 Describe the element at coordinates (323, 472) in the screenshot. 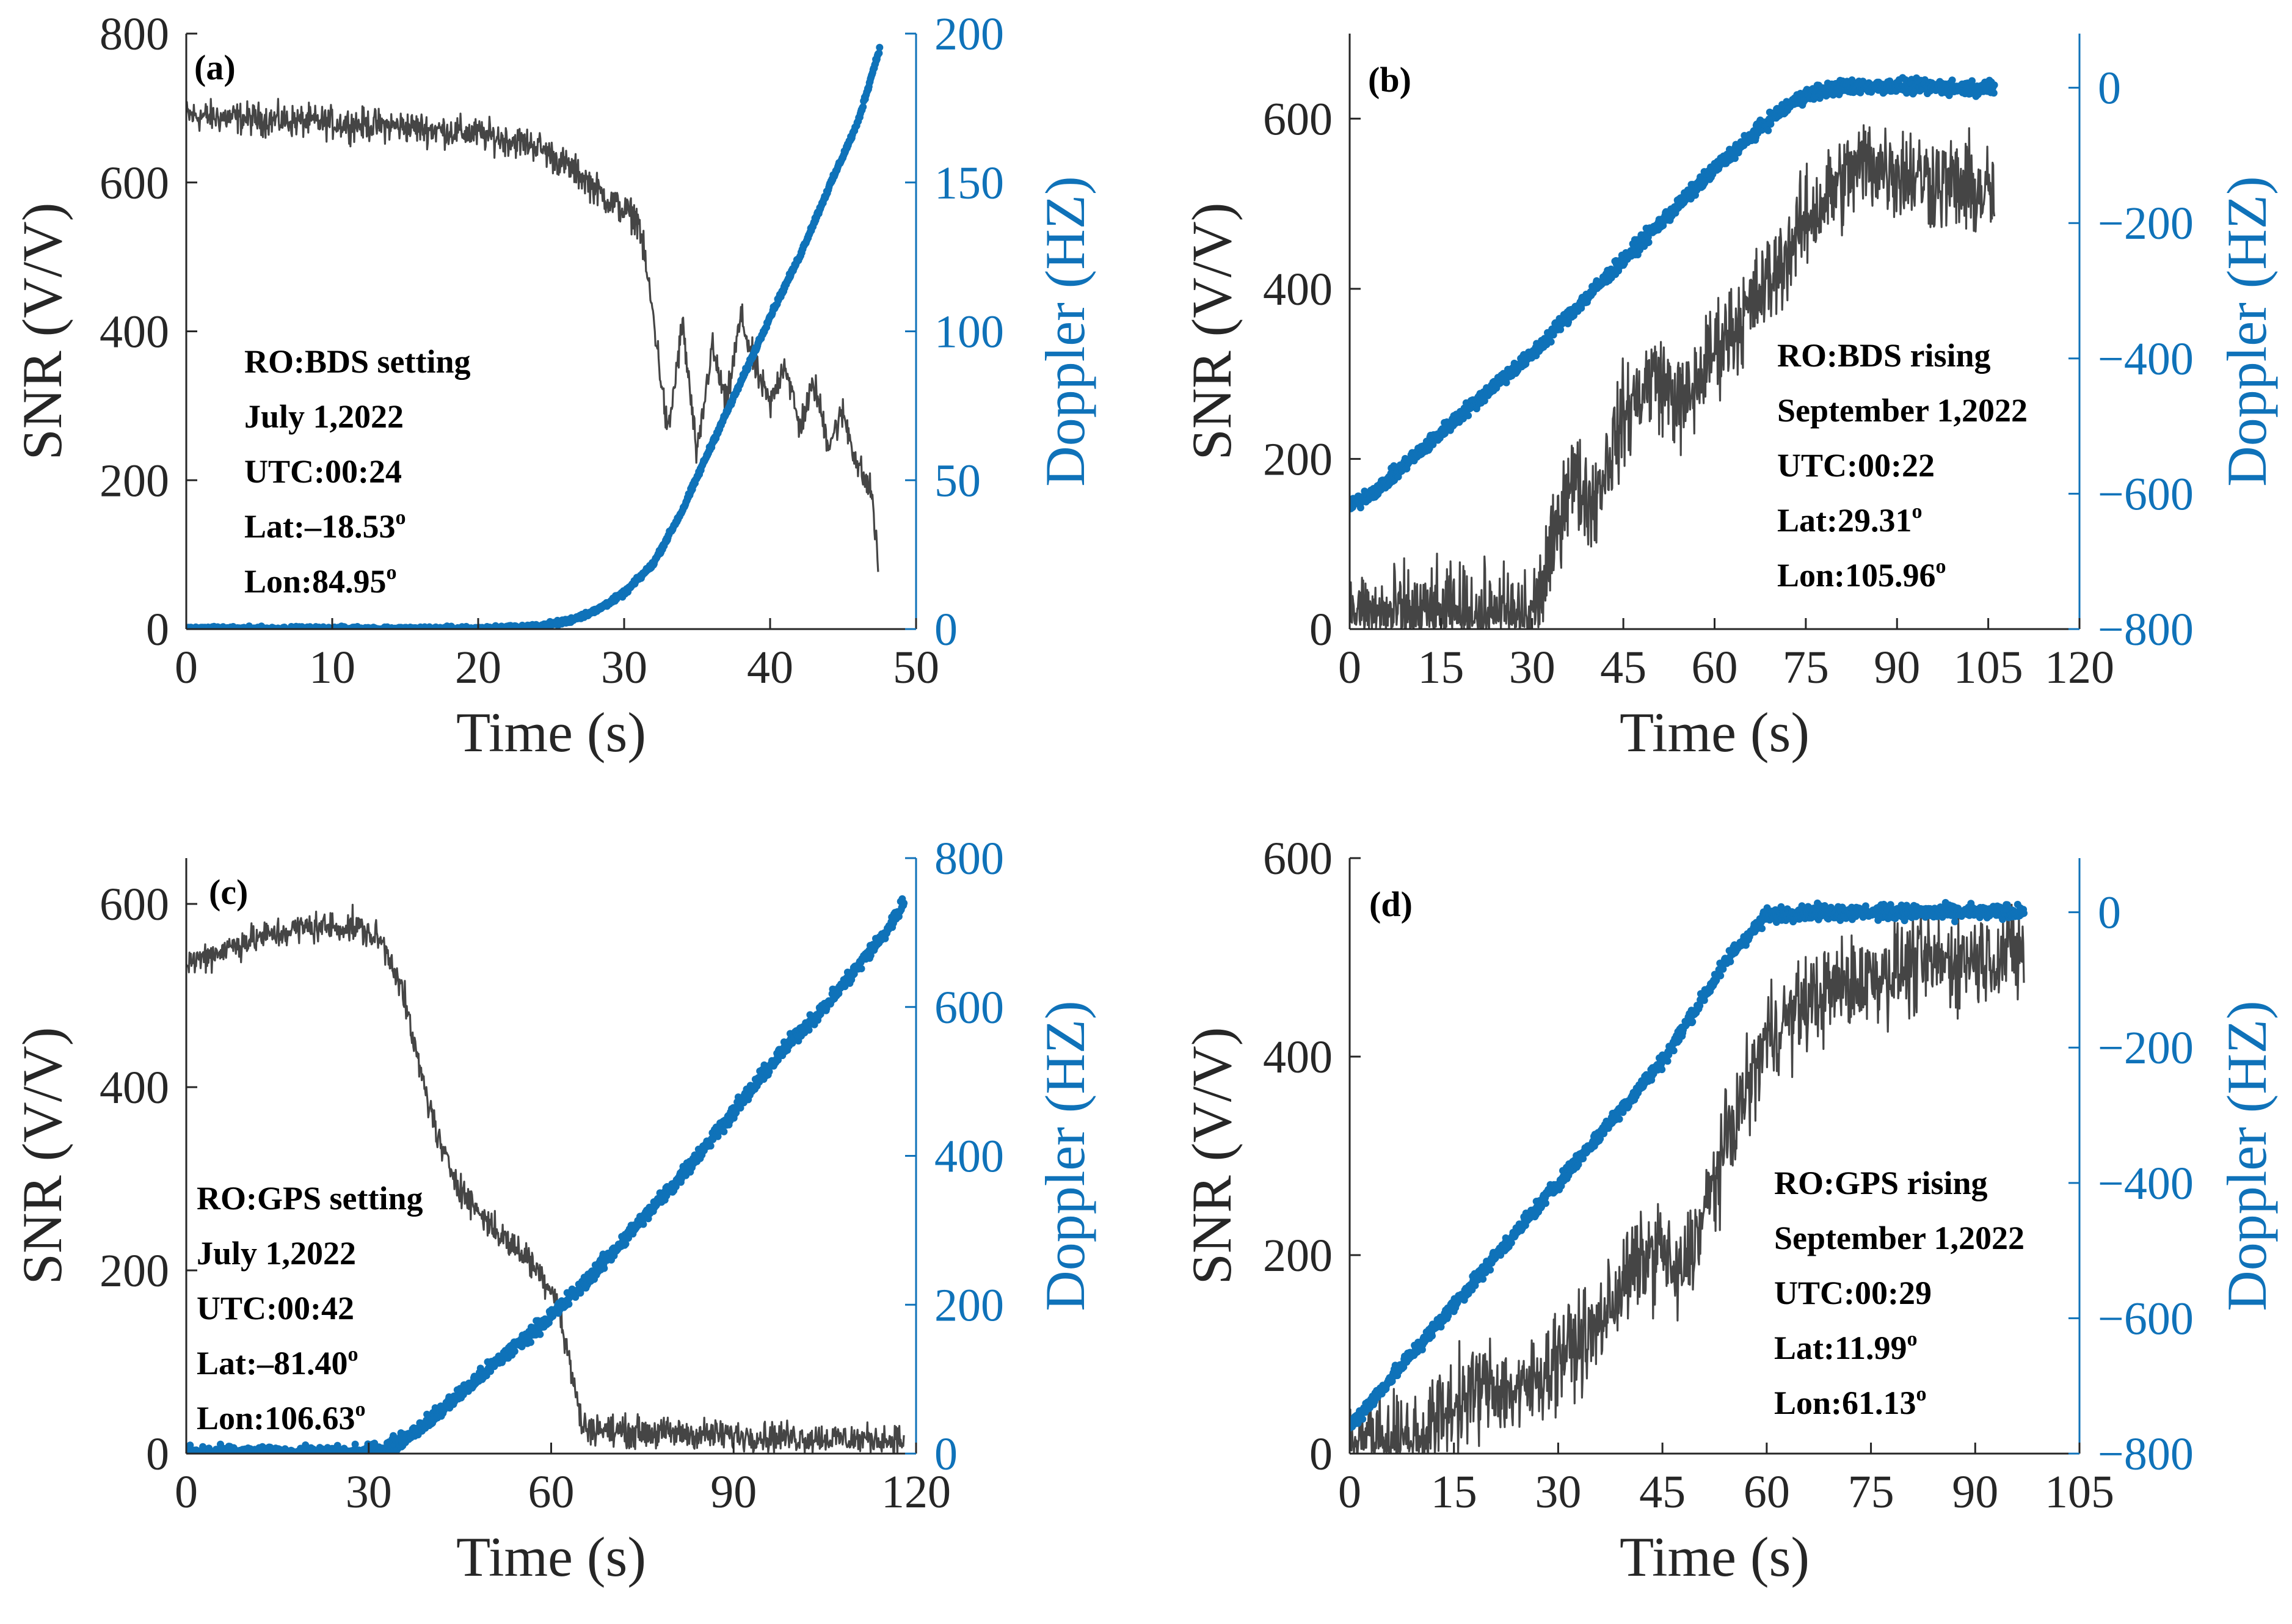

I see `annotation-line: UTC:00:24` at that location.